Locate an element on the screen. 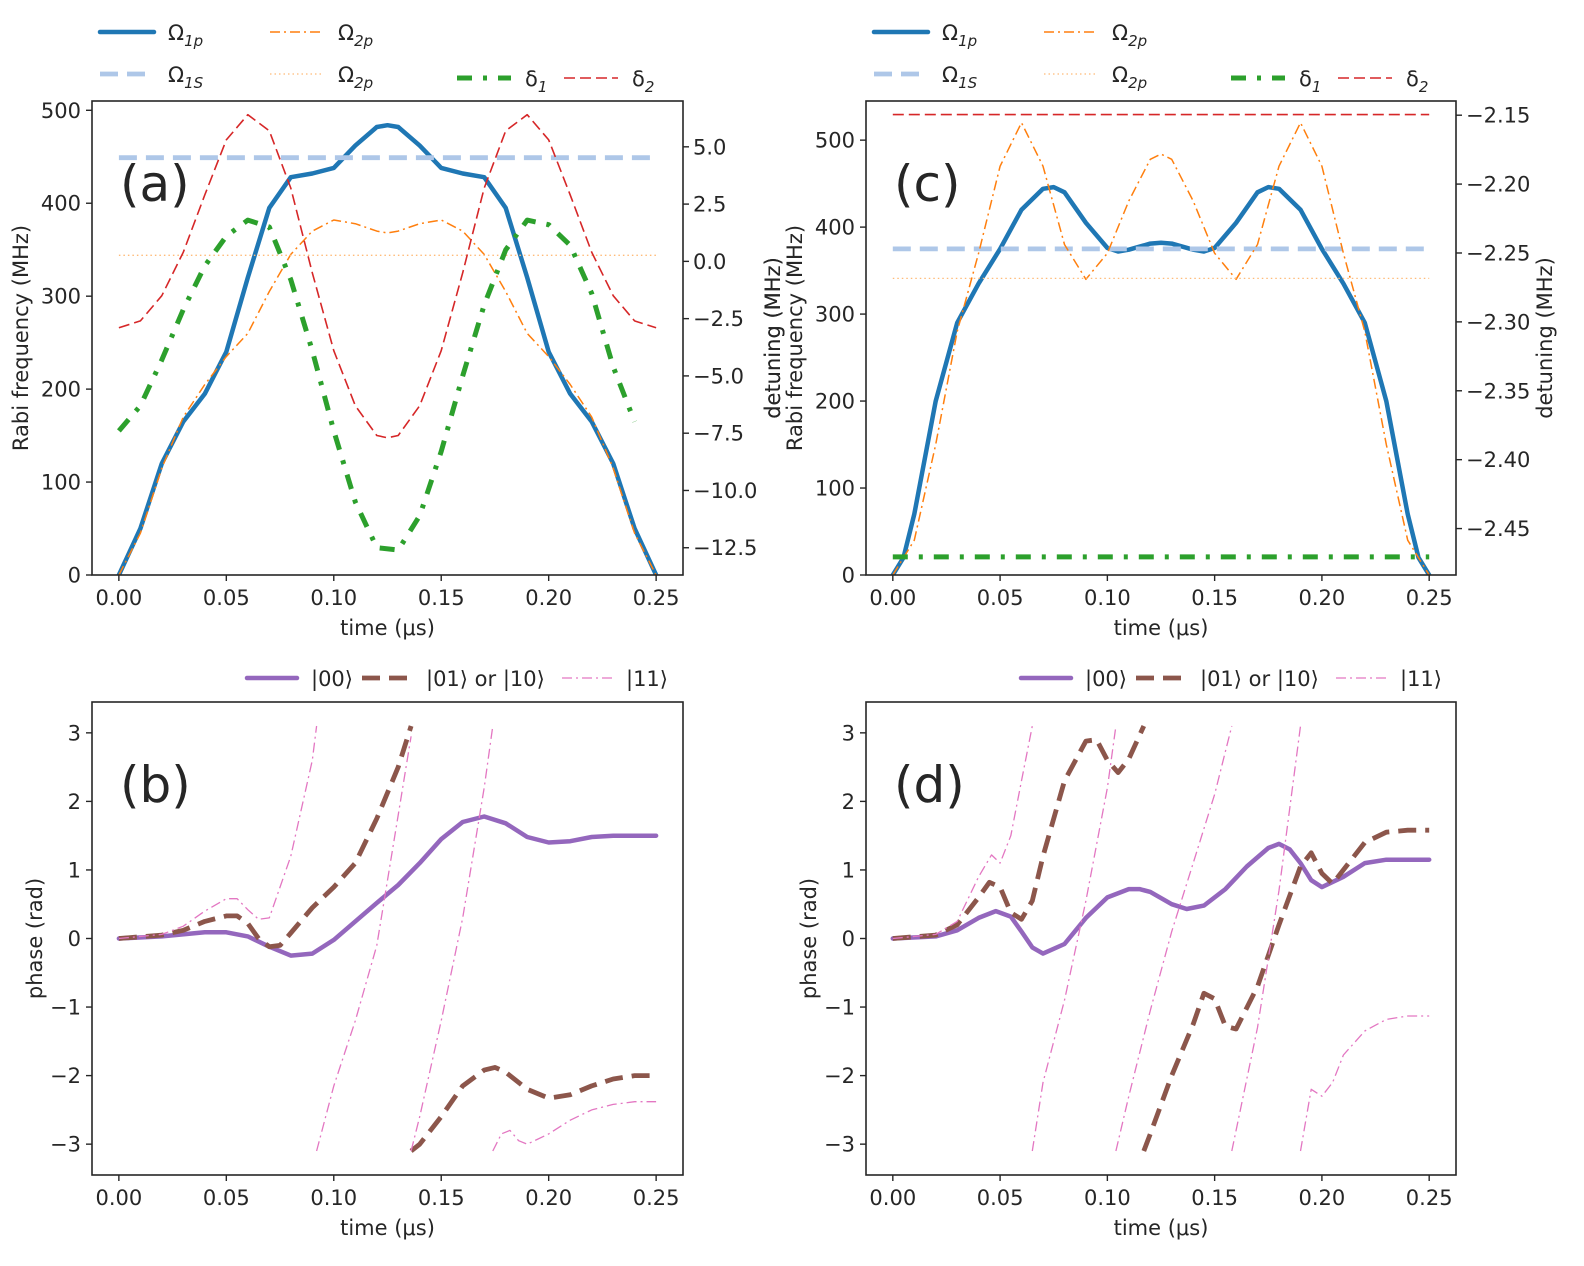  y-axis-label: Rabi frequency (MHz) is located at coordinates (21, 338).